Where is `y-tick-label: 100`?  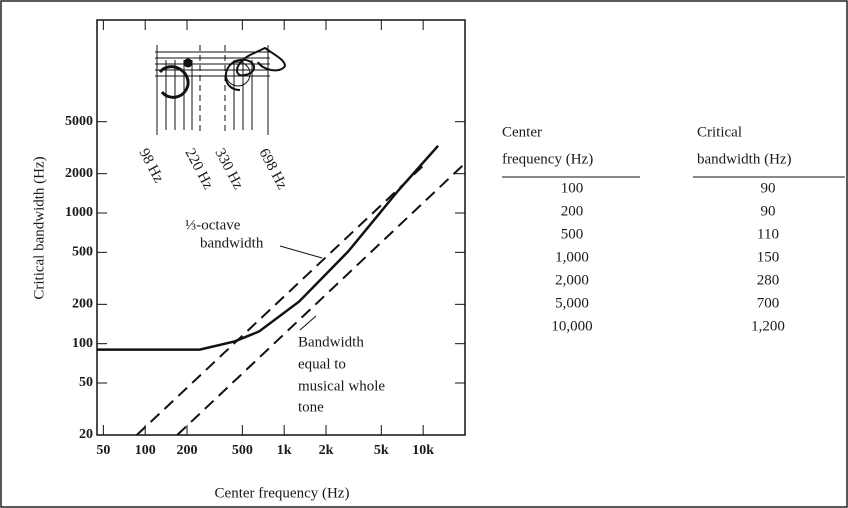
y-tick-label: 100 is located at coordinates (82, 343).